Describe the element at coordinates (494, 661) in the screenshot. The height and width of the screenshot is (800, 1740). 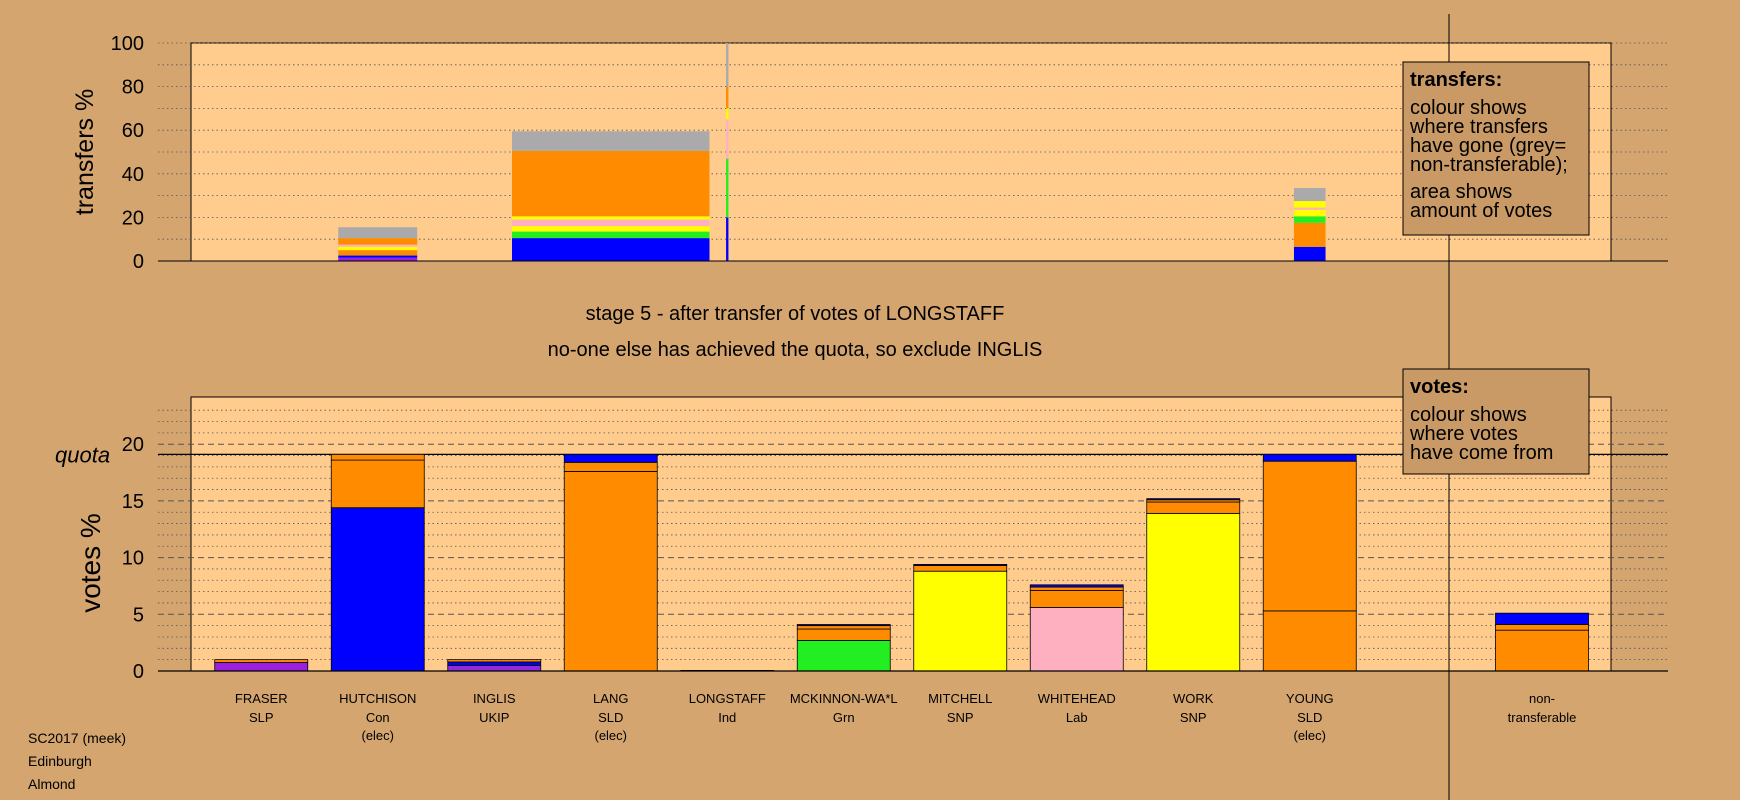
I see `vote-segment-inglis-sld` at that location.